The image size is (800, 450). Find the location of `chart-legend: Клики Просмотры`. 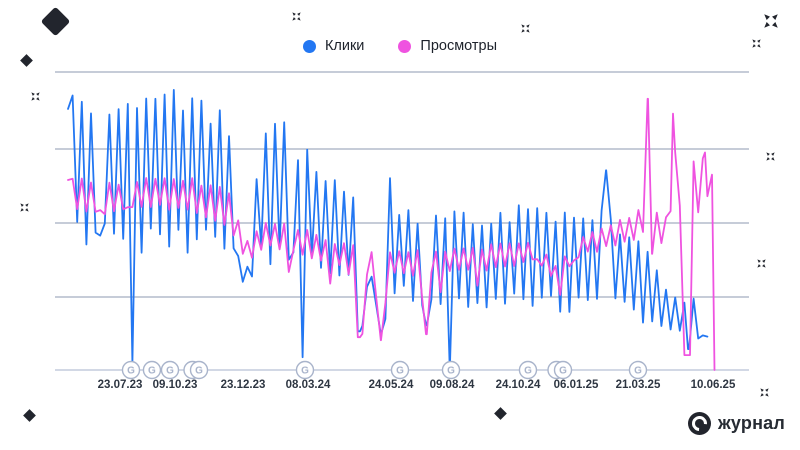

chart-legend: Клики Просмотры is located at coordinates (400, 46).